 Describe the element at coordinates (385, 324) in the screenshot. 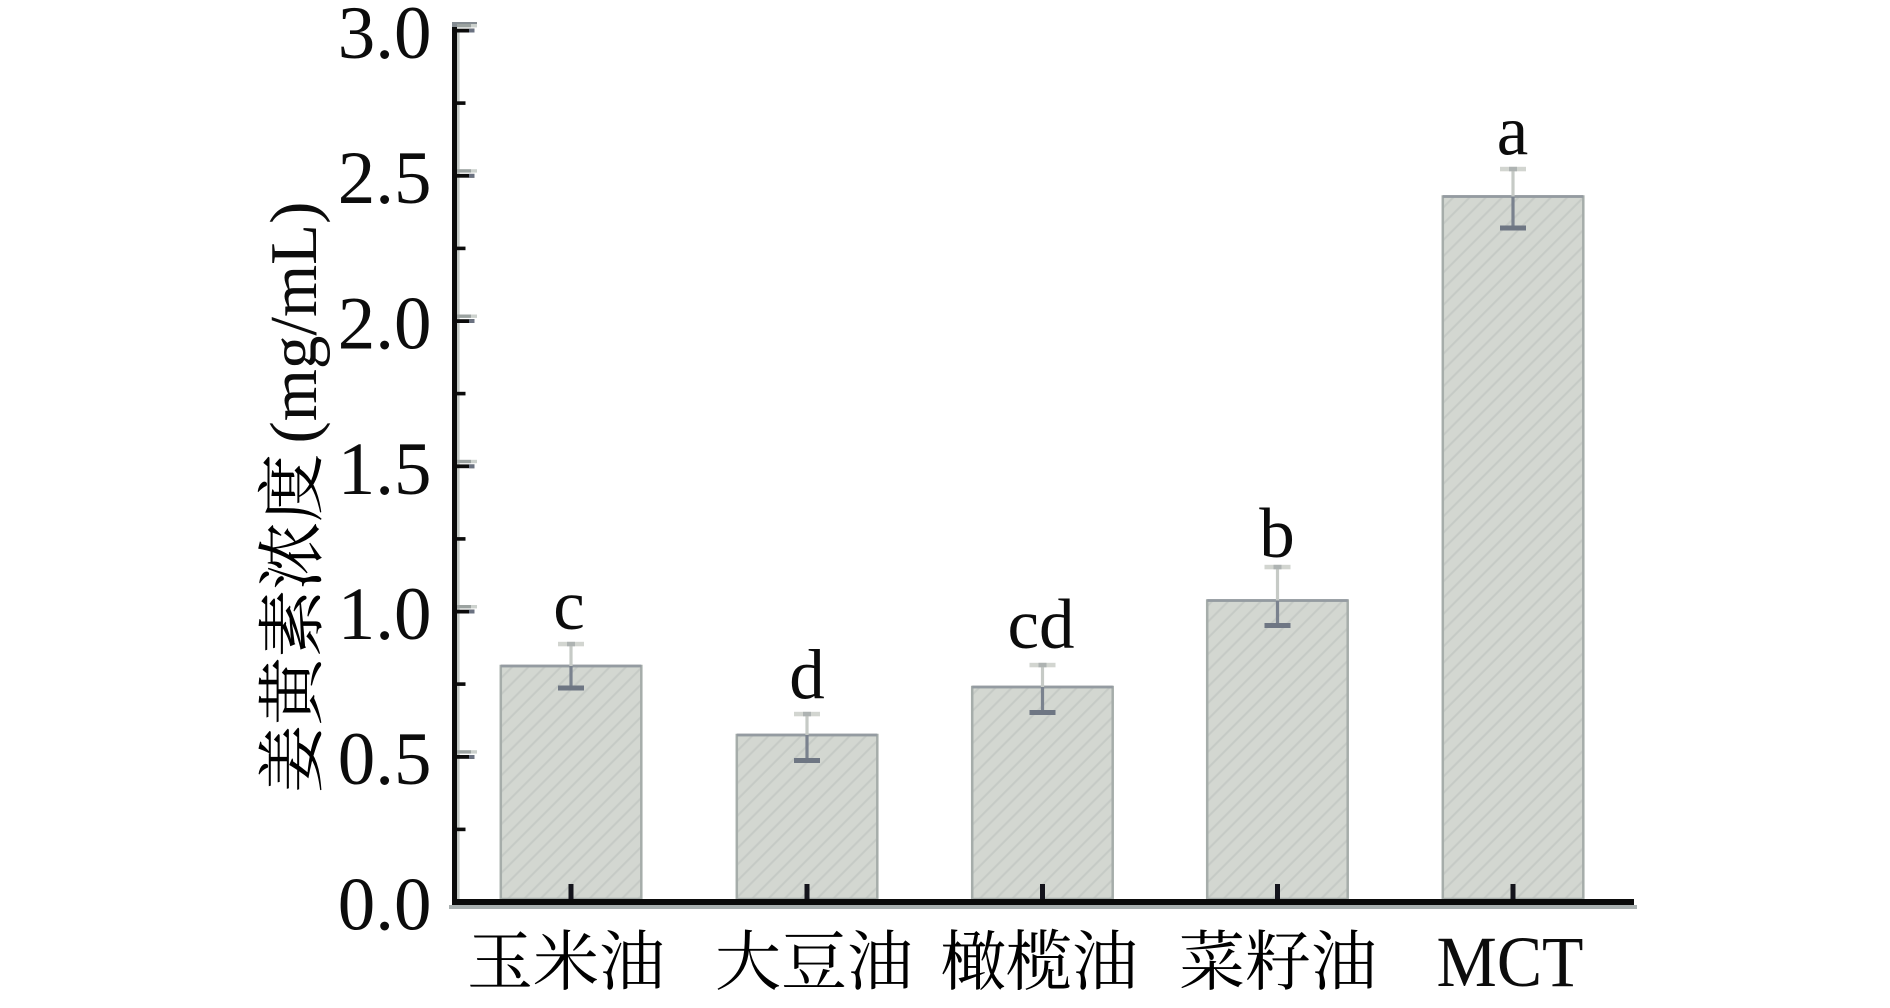

I see `svg-text: 2.0` at that location.